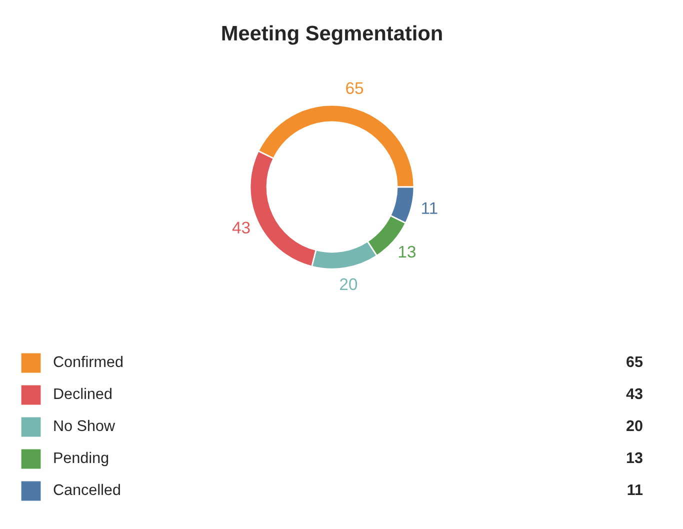 This screenshot has width=683, height=529. I want to click on text: 11, so click(635, 489).